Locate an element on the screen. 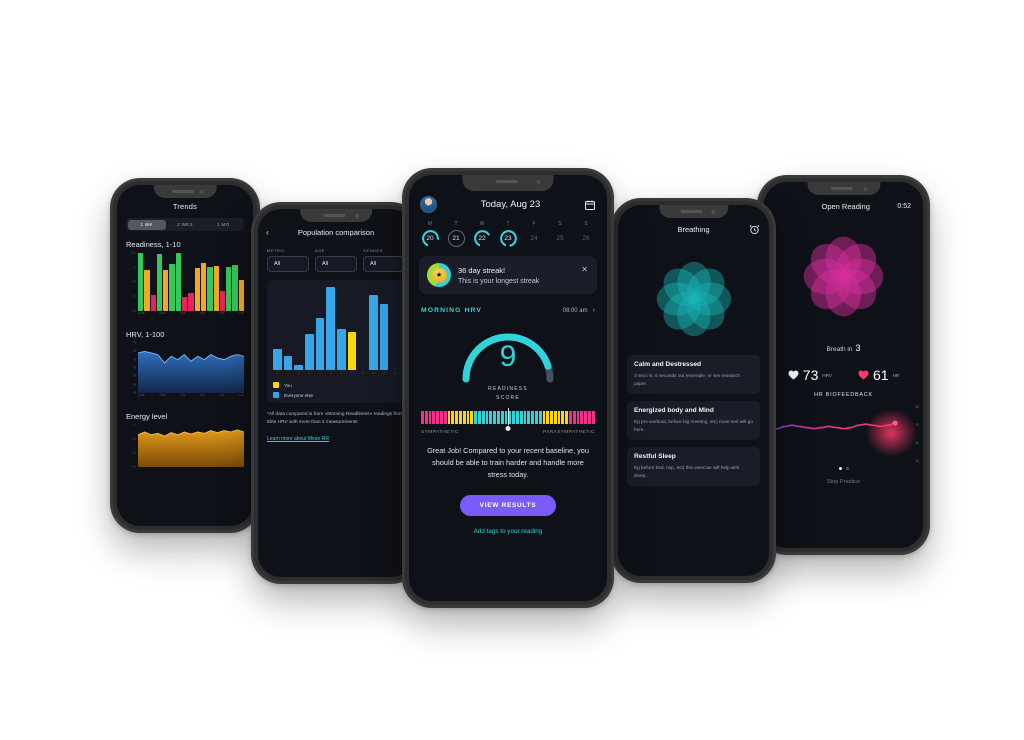  y-tick: 10.0 is located at coordinates (133, 253).